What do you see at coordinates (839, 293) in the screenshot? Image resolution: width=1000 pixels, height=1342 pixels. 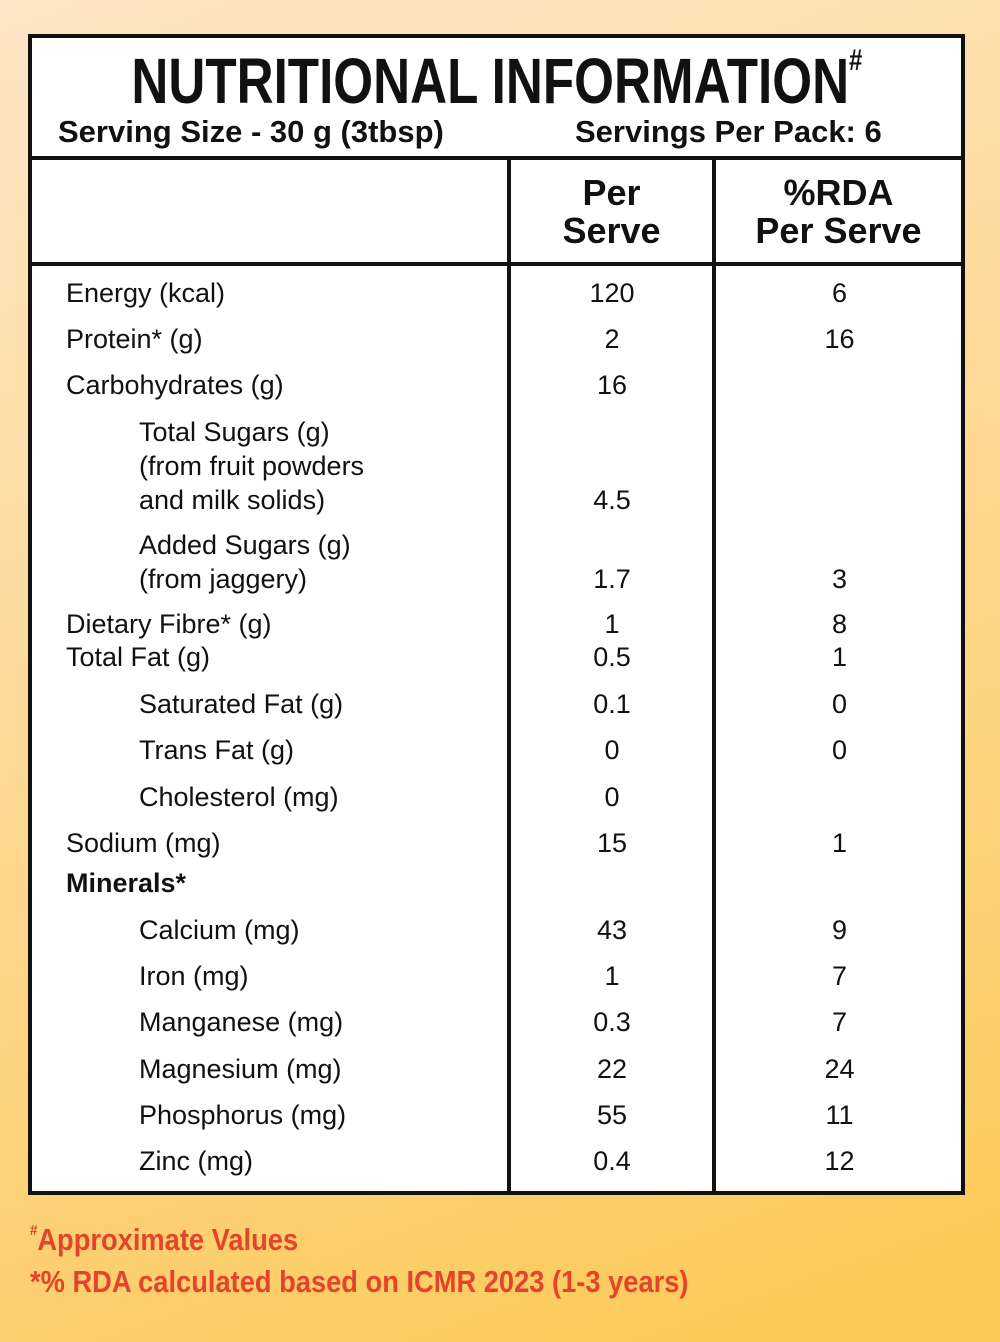 I see `rda-value: 6` at bounding box center [839, 293].